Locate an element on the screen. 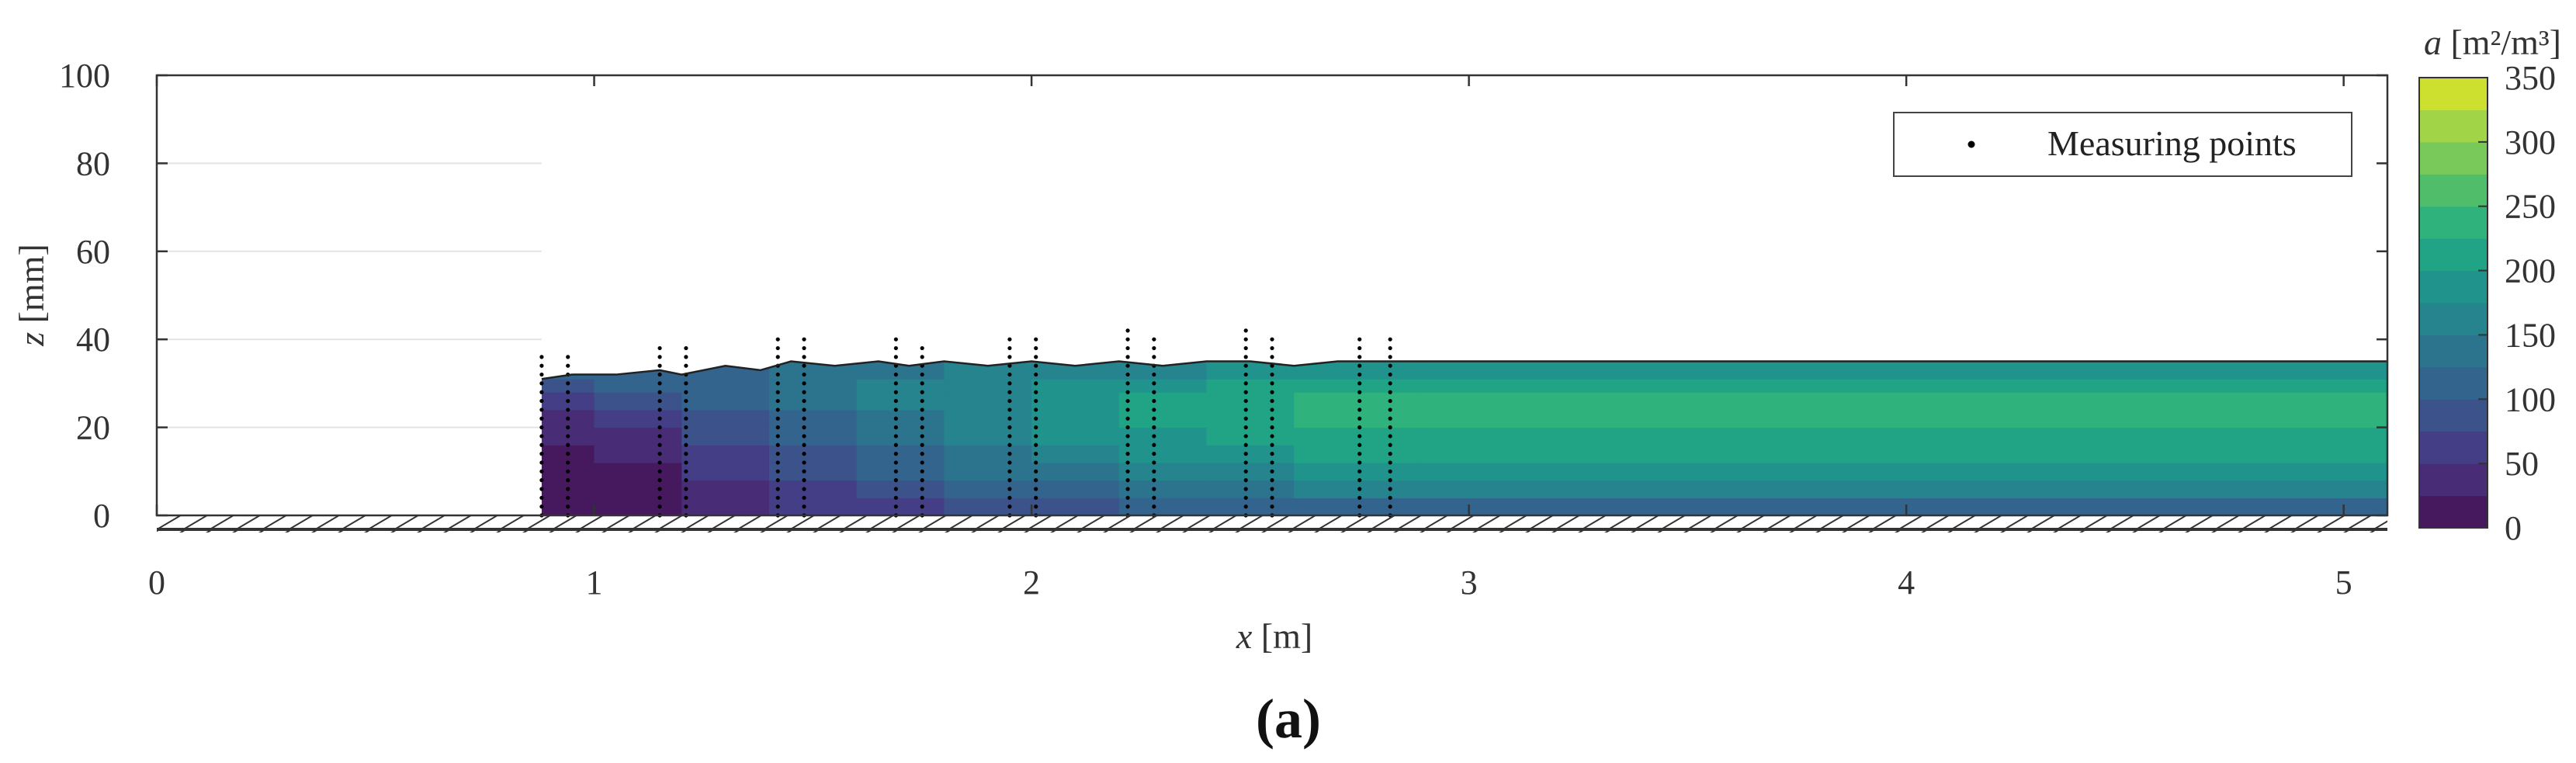 Image resolution: width=2576 pixels, height=763 pixels. y-axis-title: z [mm] is located at coordinates (31, 295).